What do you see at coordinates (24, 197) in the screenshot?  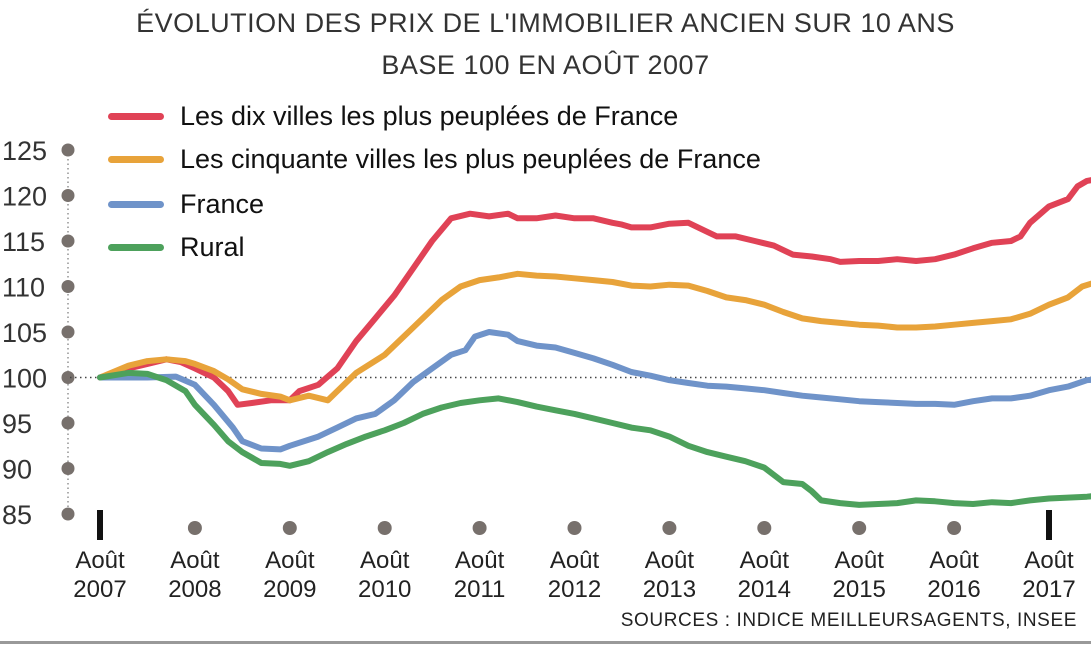 I see `y-tick-label: 120` at bounding box center [24, 197].